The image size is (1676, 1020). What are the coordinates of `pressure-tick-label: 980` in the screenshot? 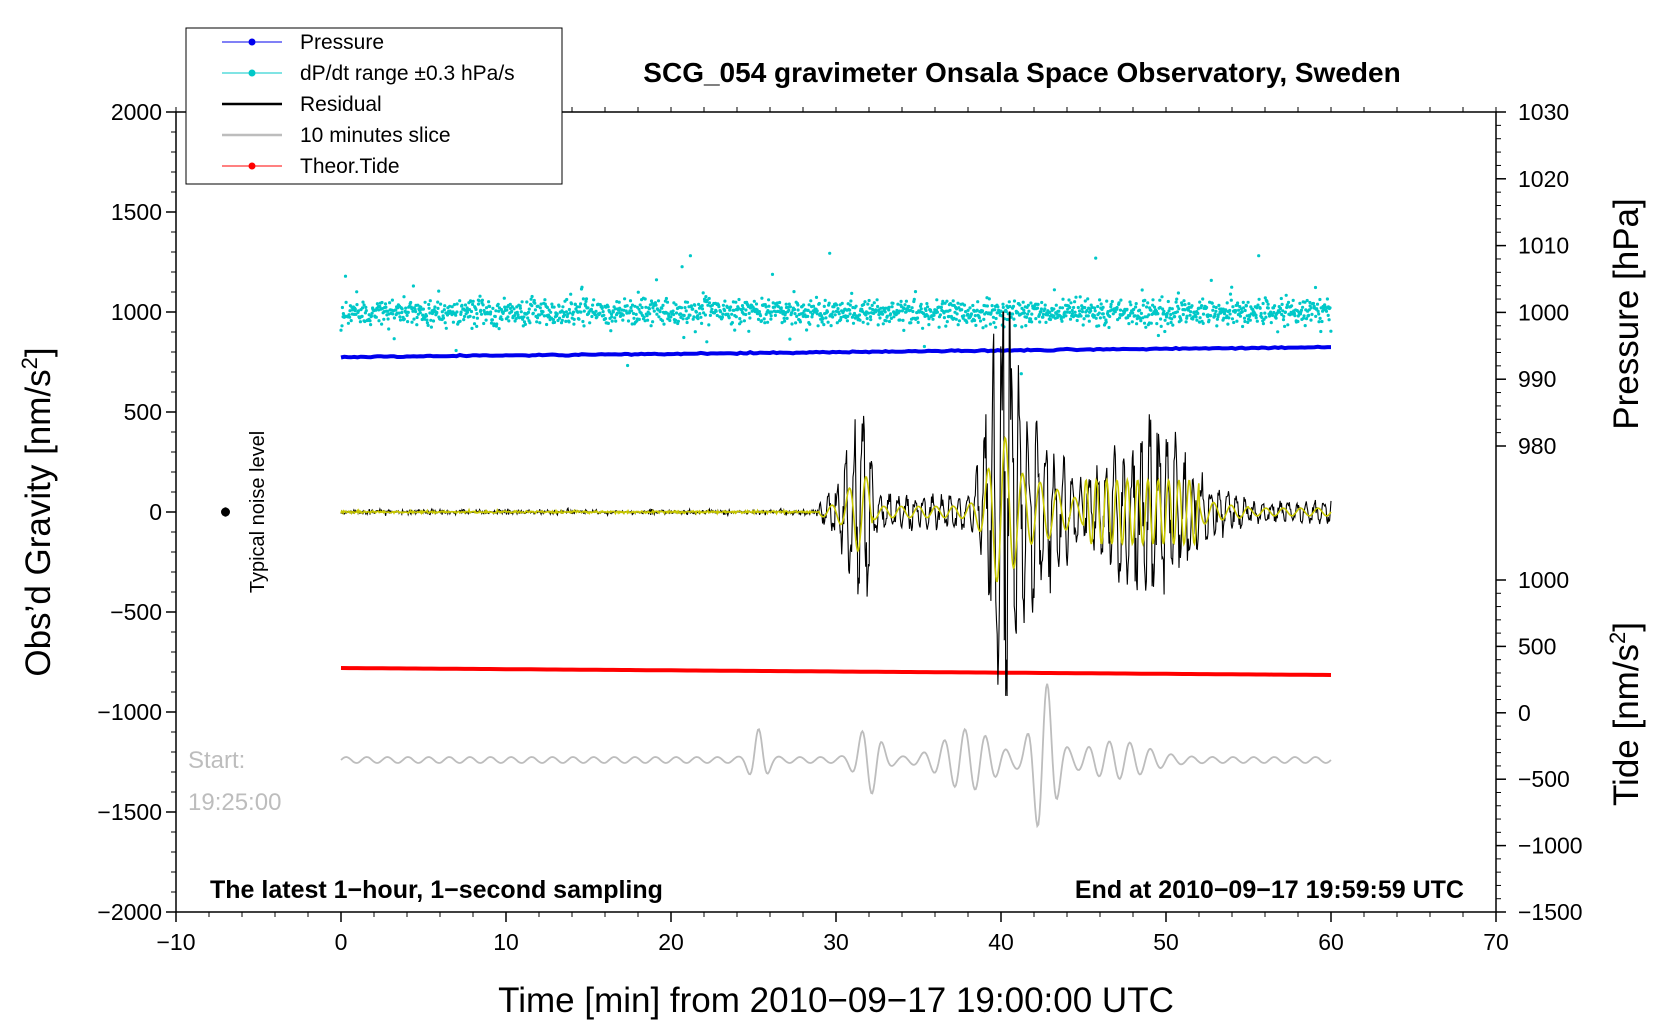 It's located at (1537, 446).